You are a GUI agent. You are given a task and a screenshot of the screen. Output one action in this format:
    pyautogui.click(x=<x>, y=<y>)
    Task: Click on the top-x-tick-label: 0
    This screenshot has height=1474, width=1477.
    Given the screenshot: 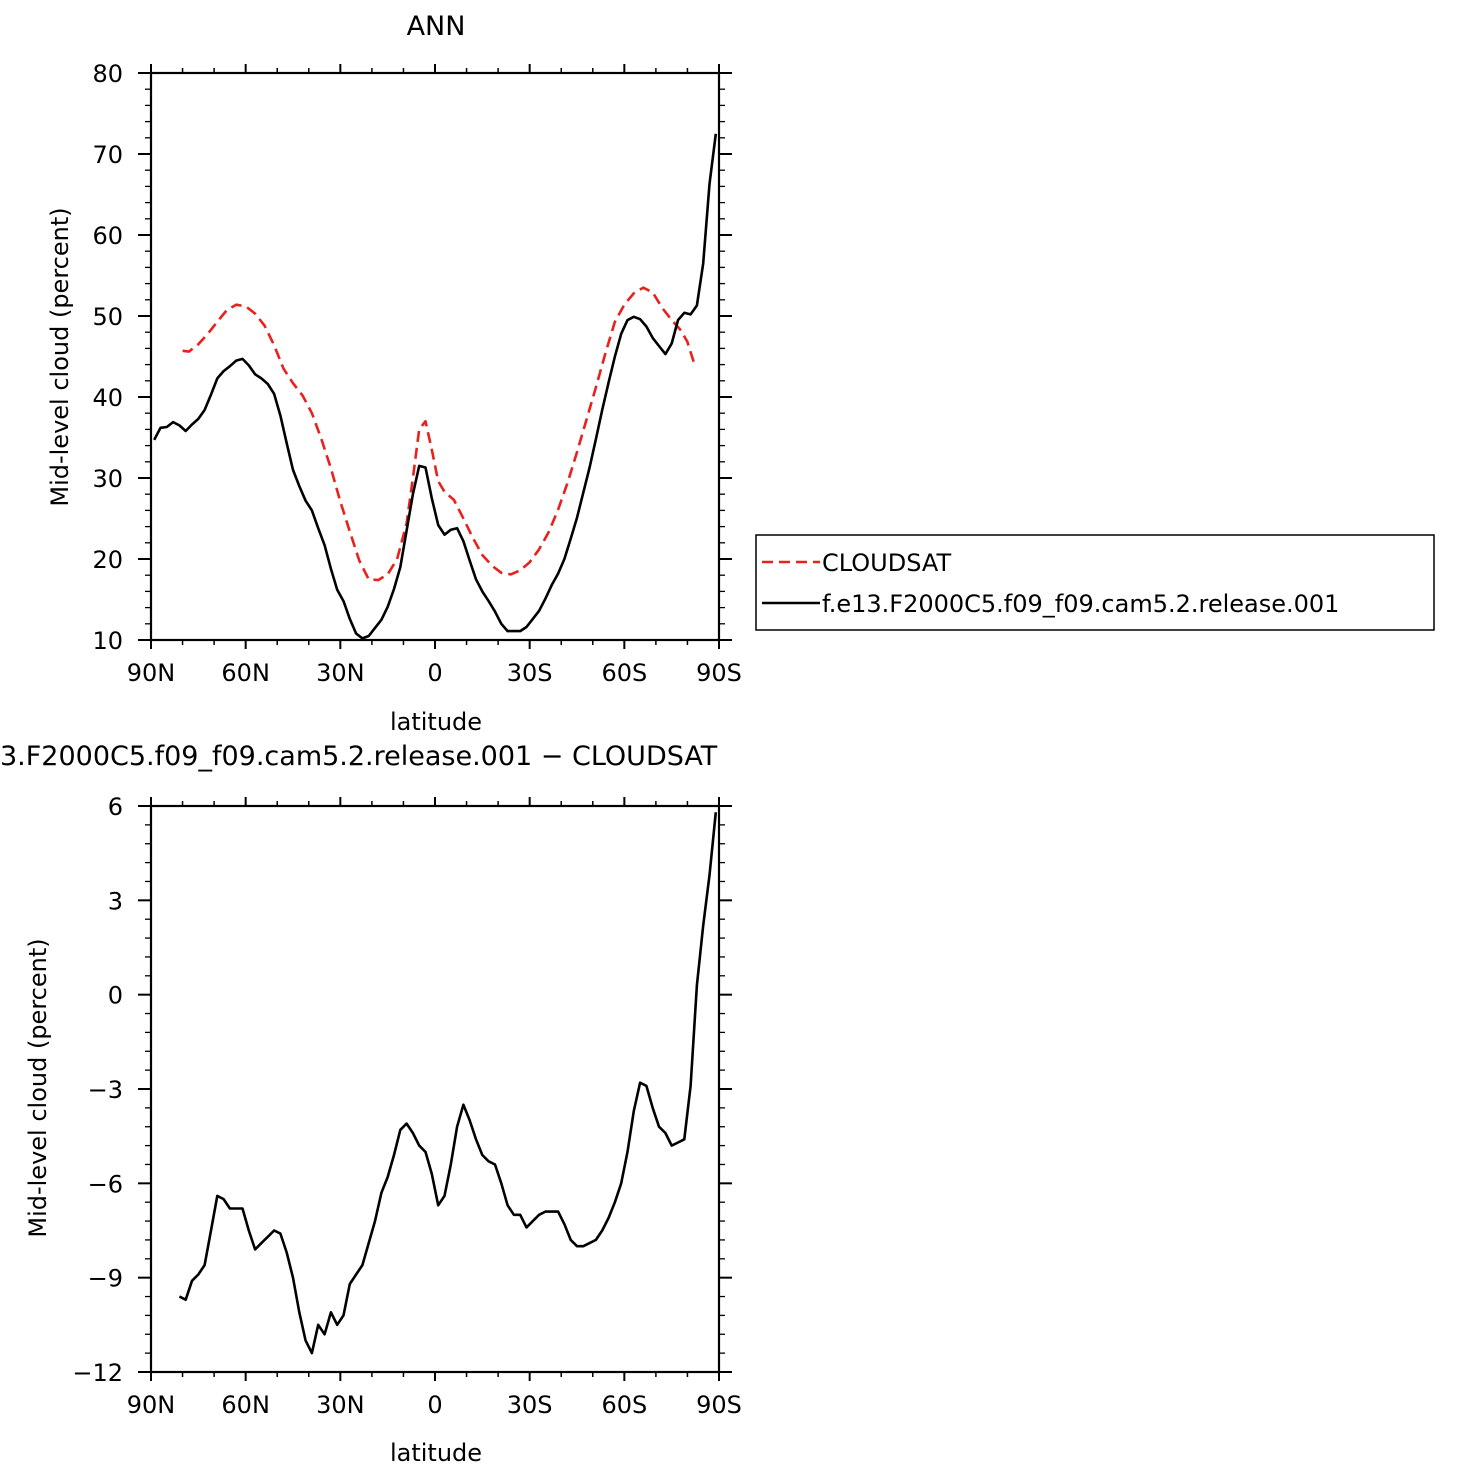 What is the action you would take?
    pyautogui.click(x=434, y=673)
    